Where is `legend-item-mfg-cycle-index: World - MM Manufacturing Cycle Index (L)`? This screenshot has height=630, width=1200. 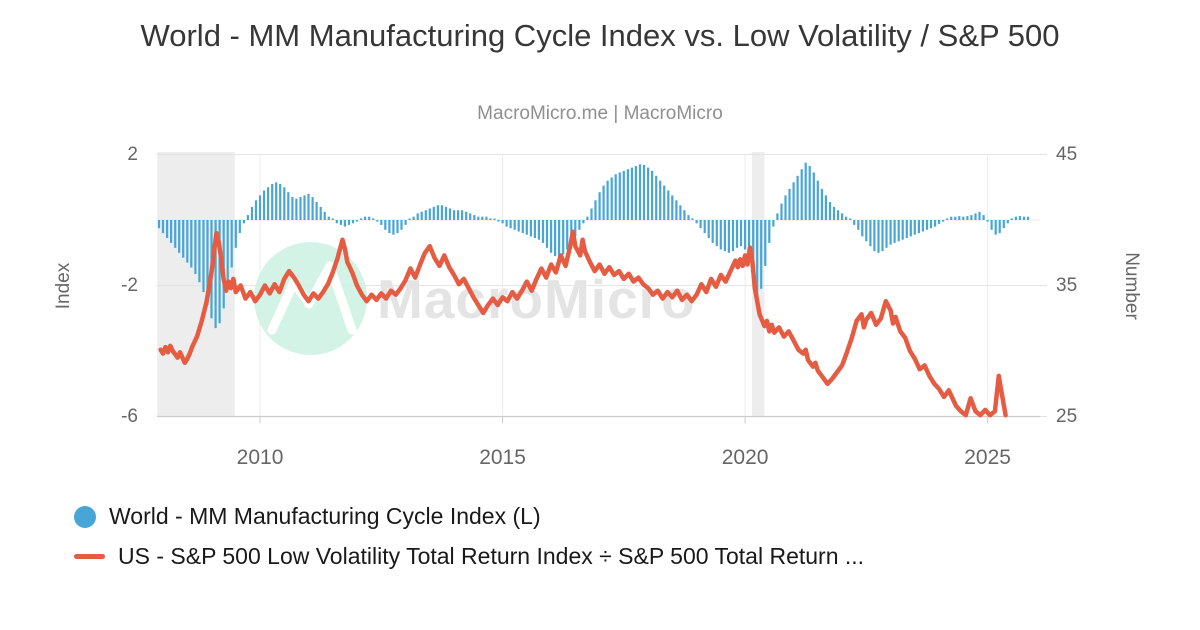 legend-item-mfg-cycle-index: World - MM Manufacturing Cycle Index (L) is located at coordinates (469, 516).